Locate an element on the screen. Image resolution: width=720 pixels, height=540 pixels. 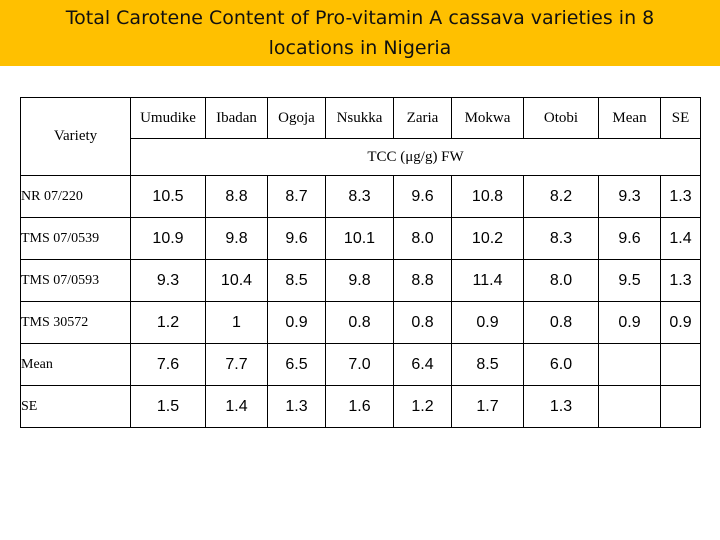
table-cell: 1 is located at coordinates (236, 322).